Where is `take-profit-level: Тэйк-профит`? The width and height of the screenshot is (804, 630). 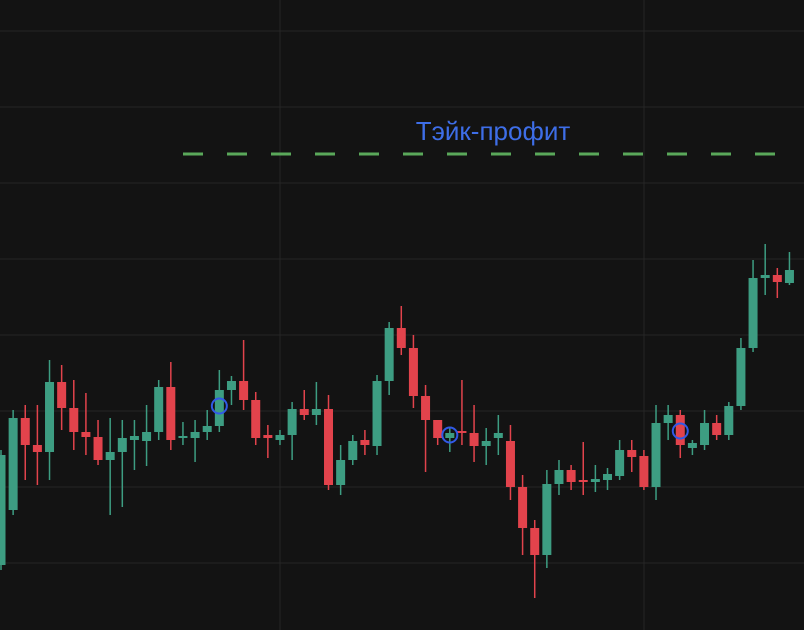 take-profit-level: Тэйк-профит is located at coordinates (479, 136).